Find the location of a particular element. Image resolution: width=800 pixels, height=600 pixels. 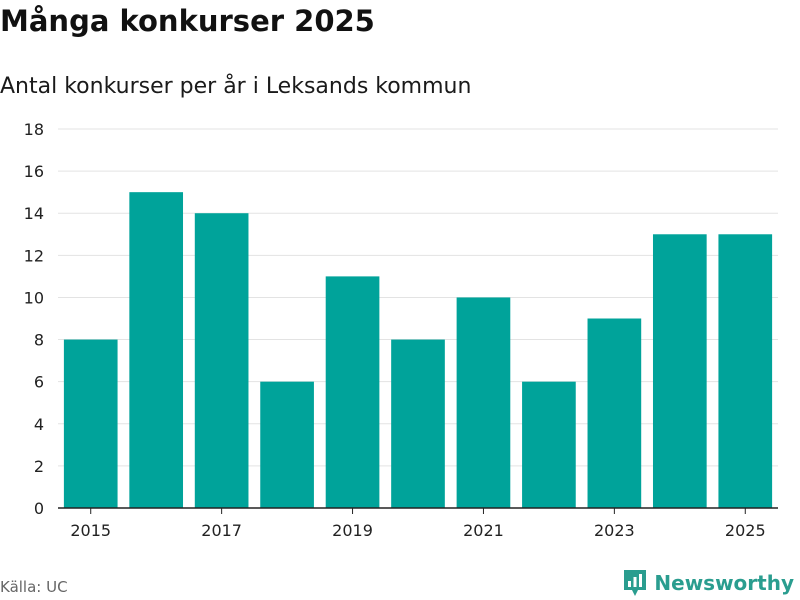

brand-name: Newsworthy is located at coordinates (724, 583).